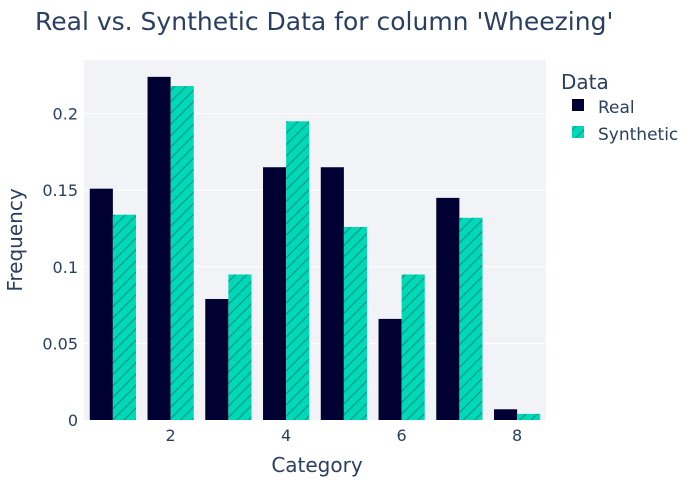 The image size is (700, 500). I want to click on legend: Data Real Synthetic, so click(619, 107).